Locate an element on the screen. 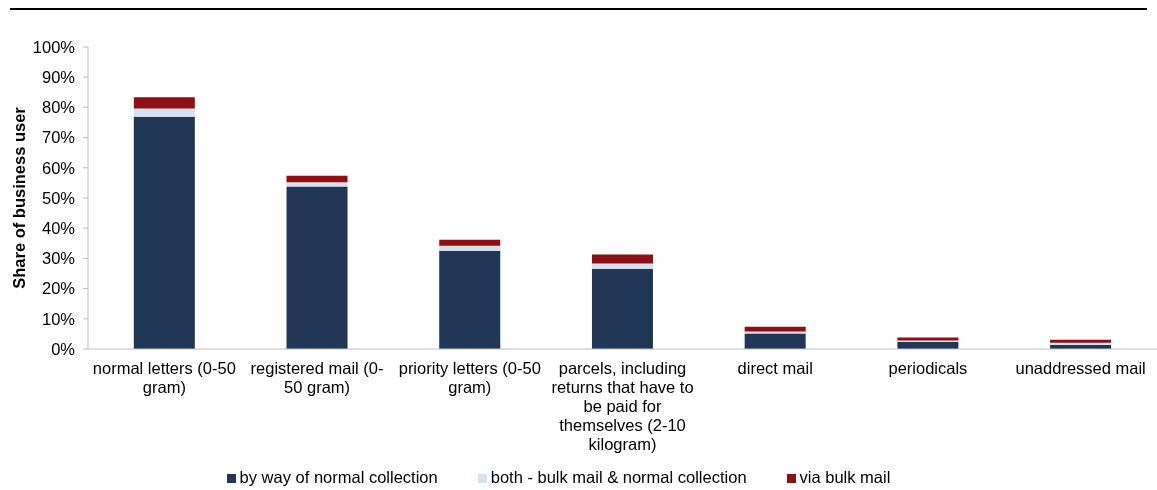 Image resolution: width=1157 pixels, height=490 pixels. x-tick-label: direct mail is located at coordinates (775, 368).